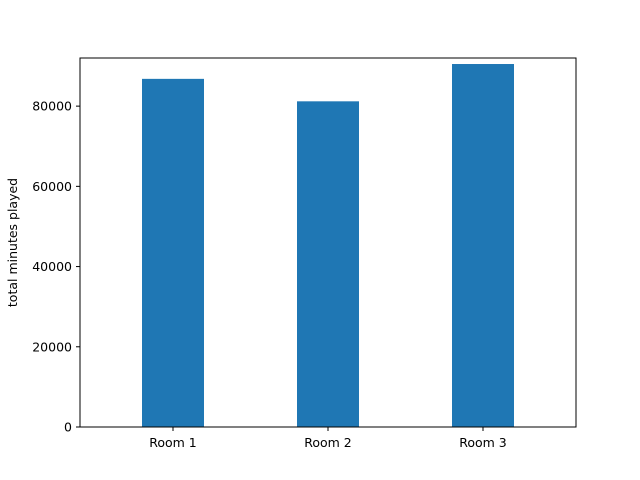  I want to click on y-tick-label: 0, so click(68, 427).